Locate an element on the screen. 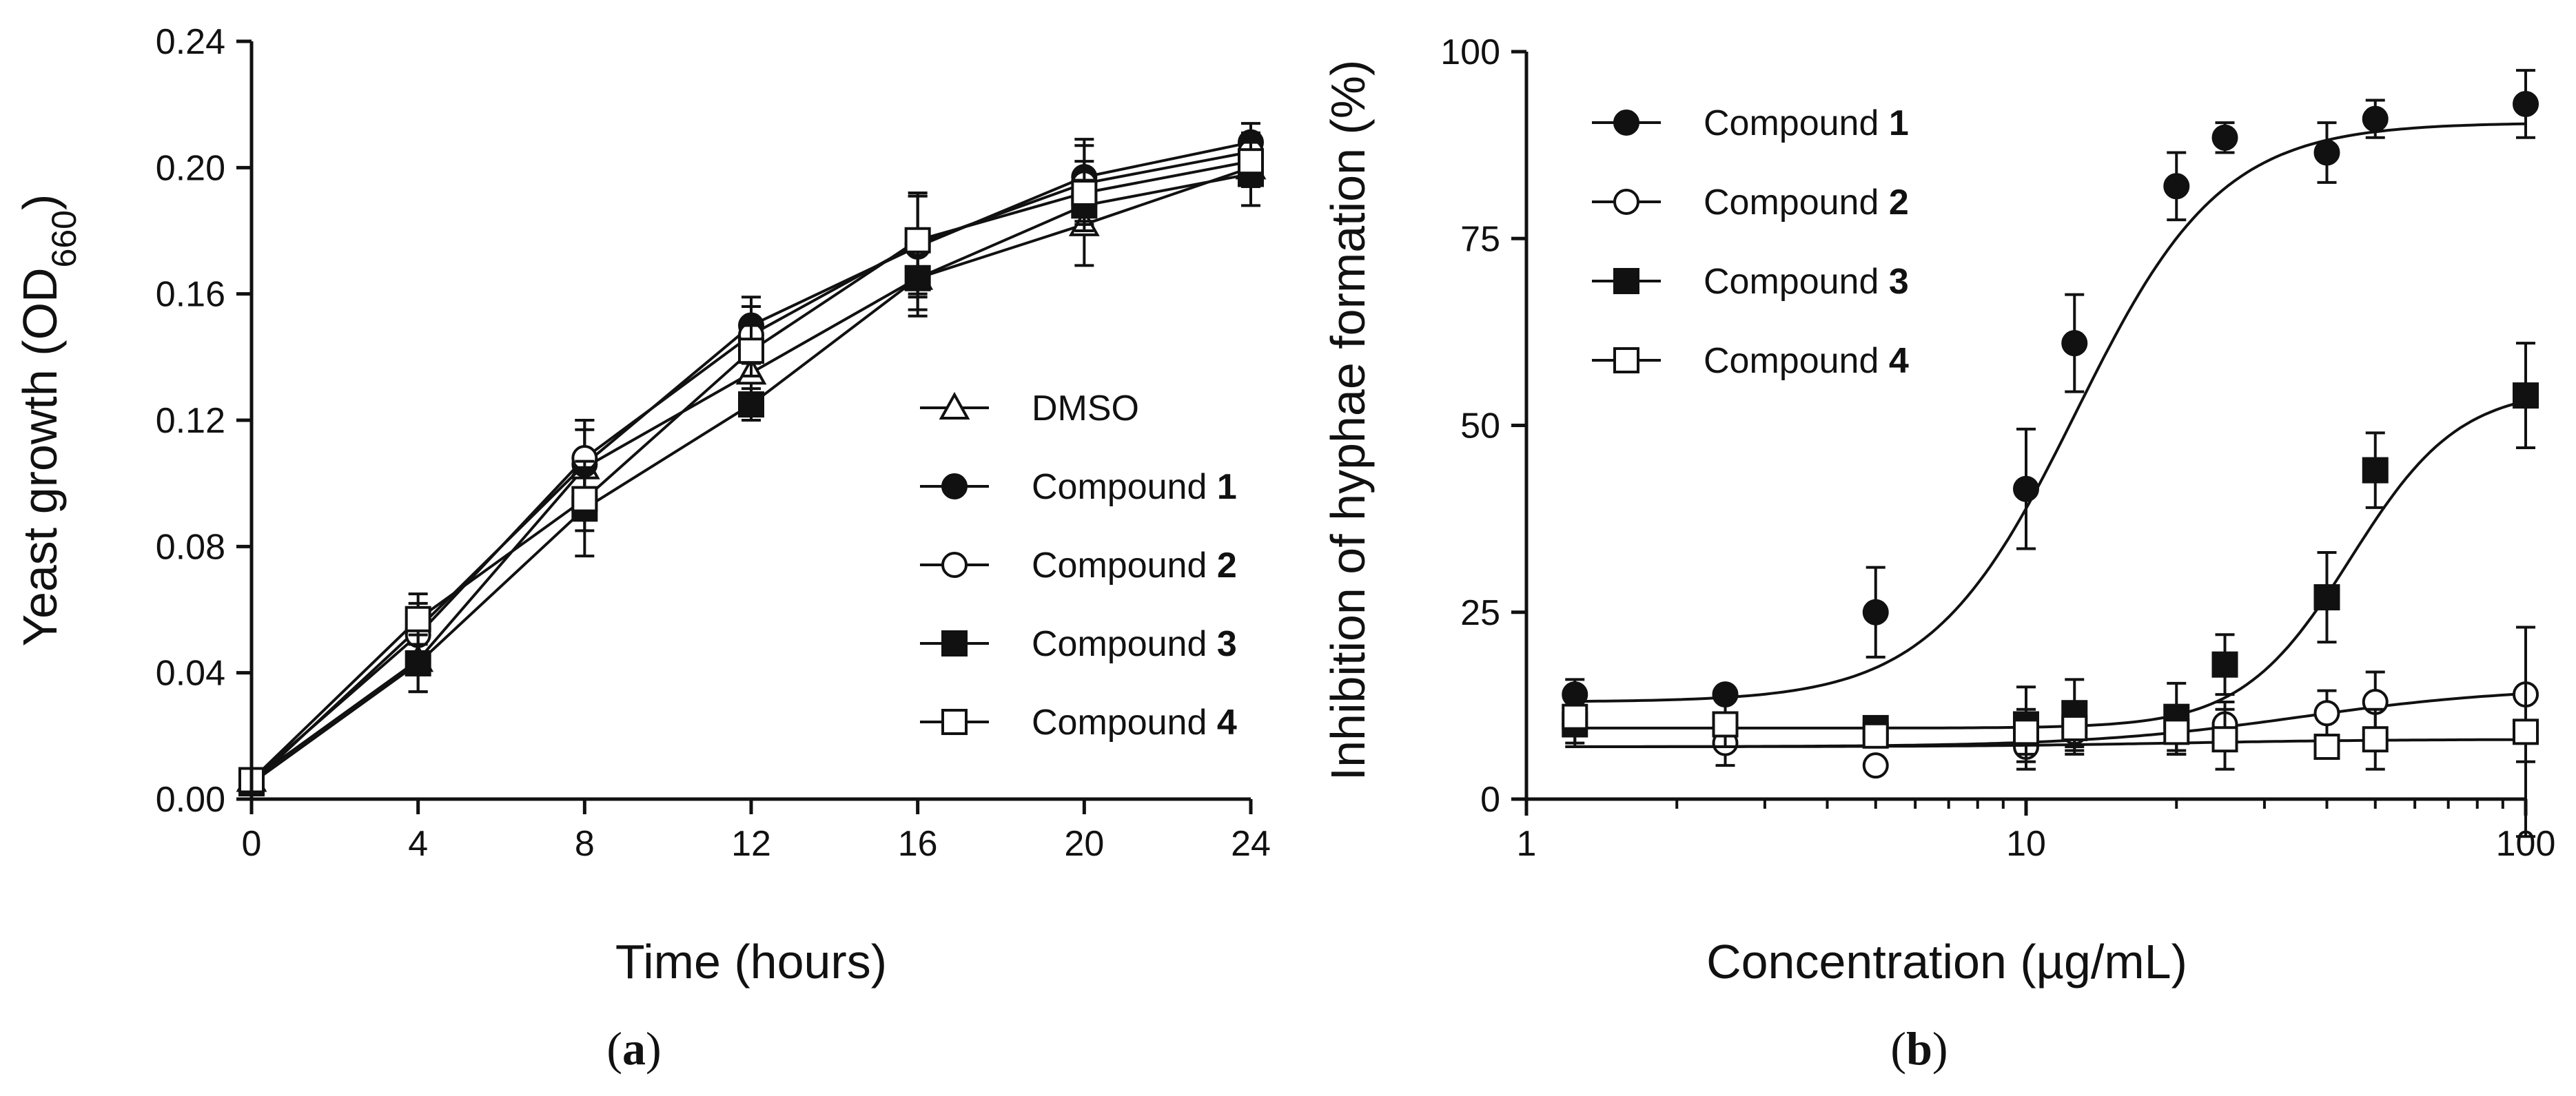 The height and width of the screenshot is (1096, 2576). panel-b-y-tick-label: 50 is located at coordinates (1480, 426).